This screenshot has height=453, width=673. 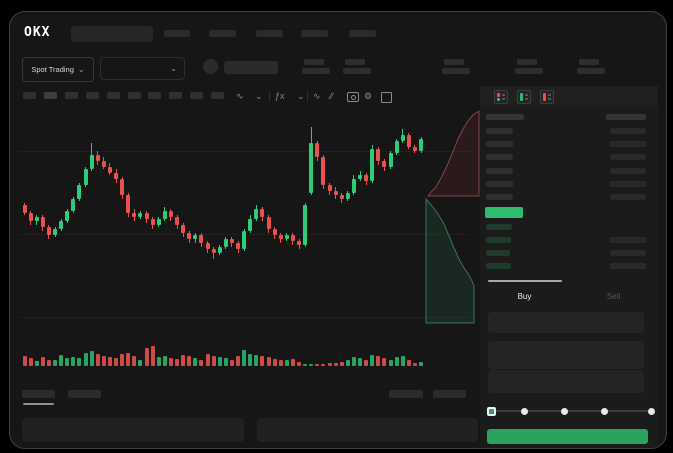 What do you see at coordinates (353, 97) in the screenshot?
I see `camera-icon` at bounding box center [353, 97].